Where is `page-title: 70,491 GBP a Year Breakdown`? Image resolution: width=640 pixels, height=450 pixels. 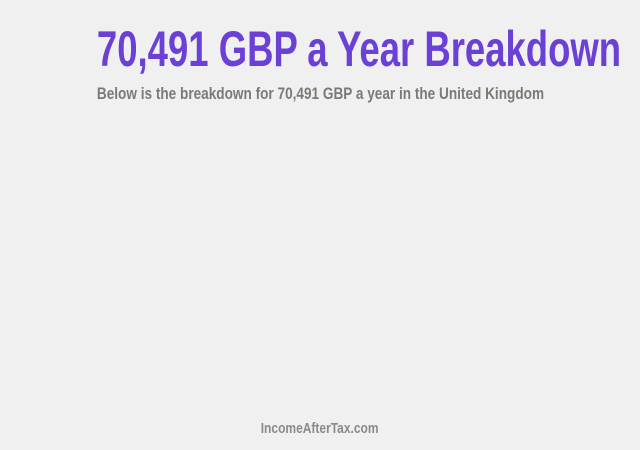
page-title: 70,491 GBP a Year Breakdown is located at coordinates (359, 49).